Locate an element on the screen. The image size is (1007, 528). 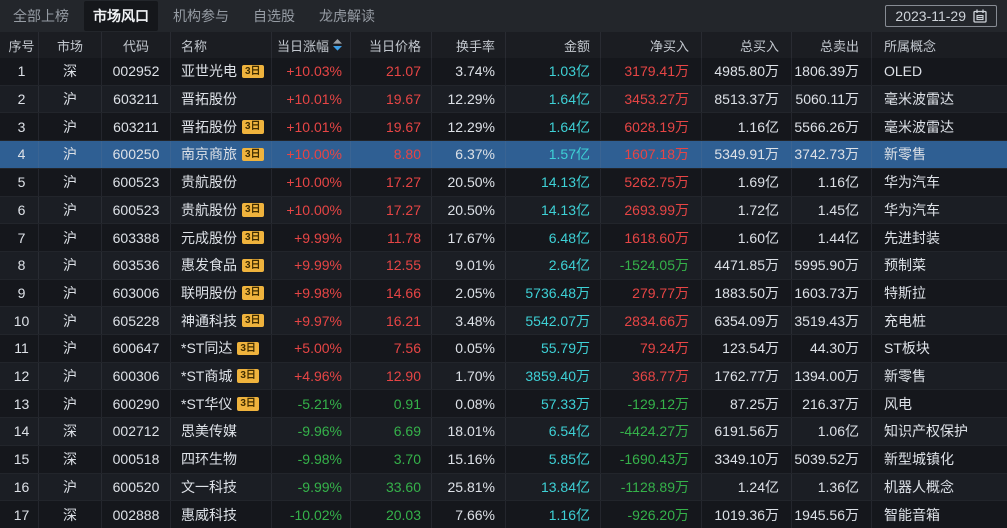
cell-name: 惠发食品 3日 is located at coordinates (221, 265).